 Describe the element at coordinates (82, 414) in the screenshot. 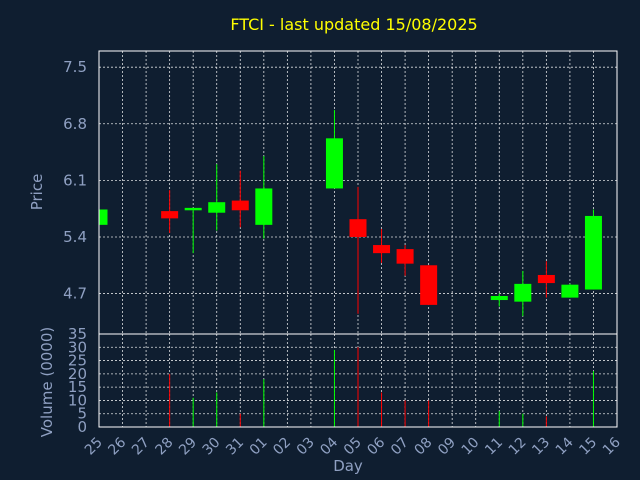

I see `volume-tick-label: 5` at that location.